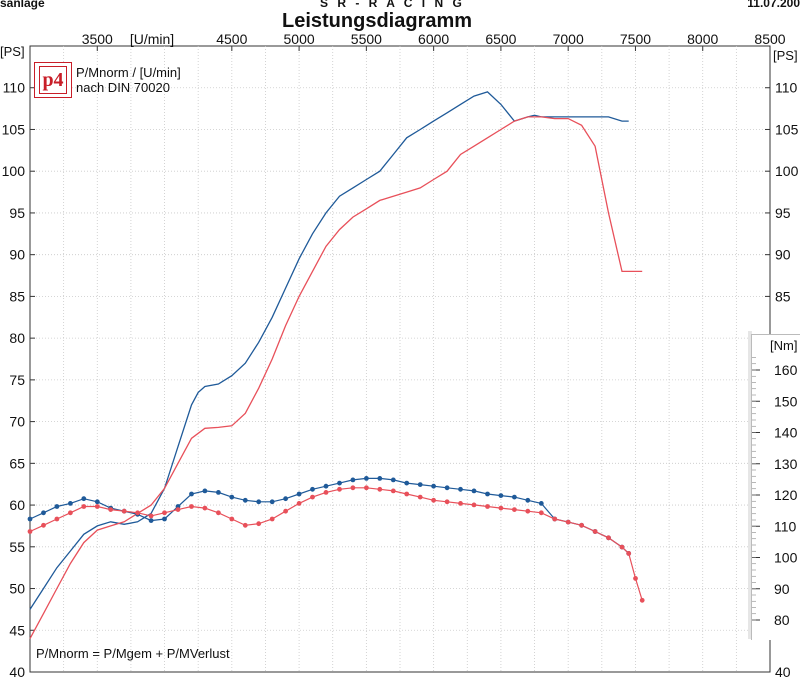 The width and height of the screenshot is (800, 679). I want to click on x-tick-label: 6000, so click(433, 39).